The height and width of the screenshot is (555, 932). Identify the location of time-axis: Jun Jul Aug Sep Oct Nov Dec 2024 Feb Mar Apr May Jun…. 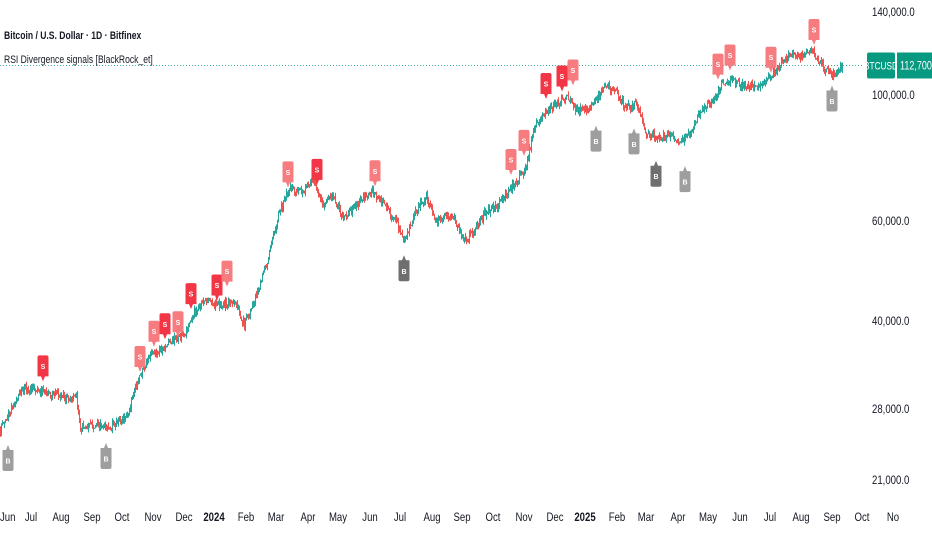
(449, 517).